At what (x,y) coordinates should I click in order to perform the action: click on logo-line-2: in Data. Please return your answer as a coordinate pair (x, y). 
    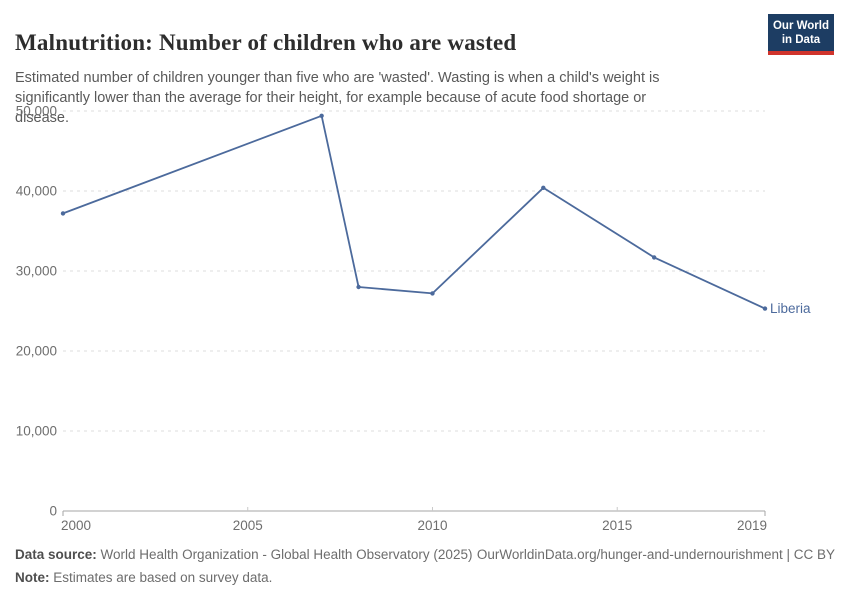
    Looking at the image, I should click on (801, 40).